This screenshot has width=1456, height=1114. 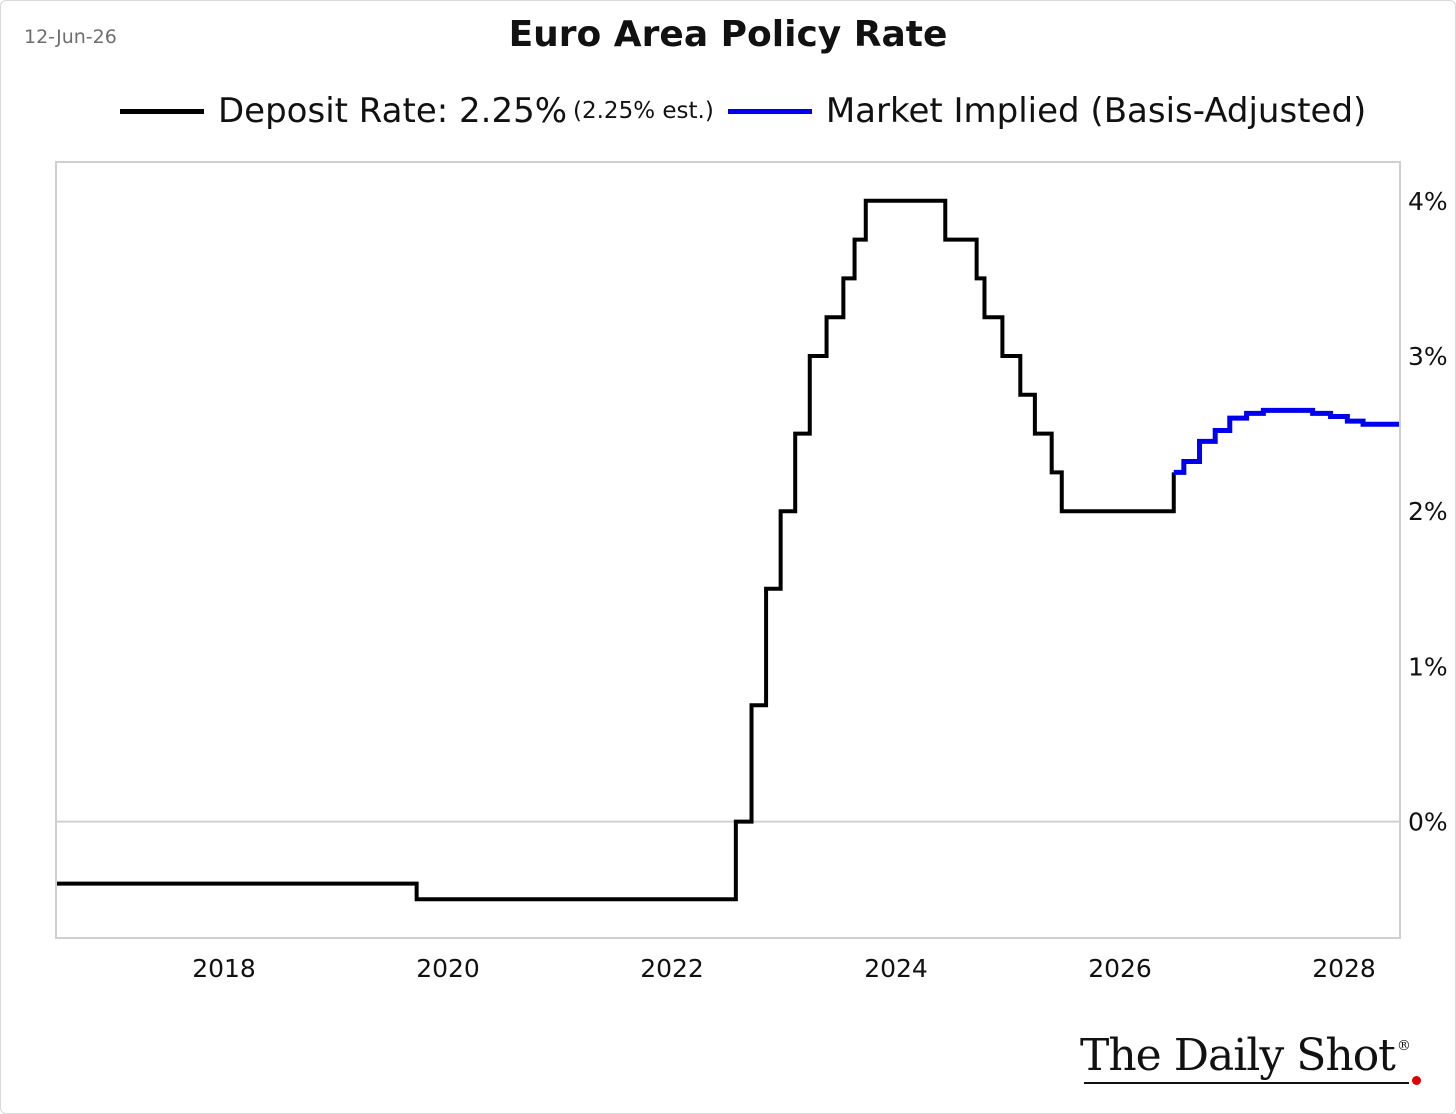 What do you see at coordinates (1238, 1055) in the screenshot?
I see `logo-text: The Daily Shot` at bounding box center [1238, 1055].